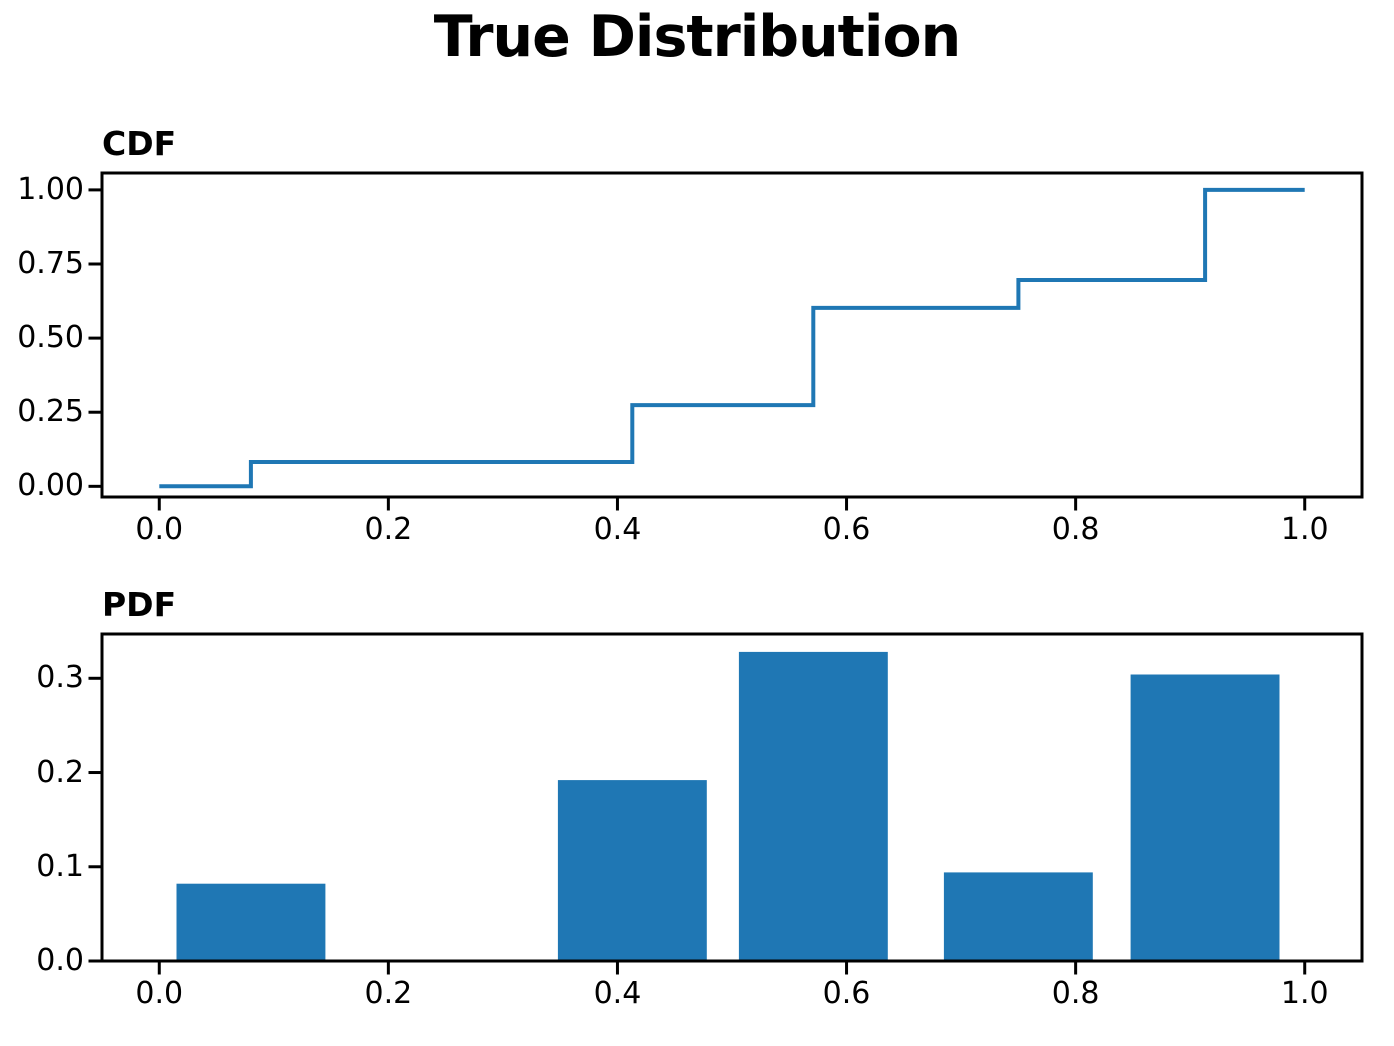  Describe the element at coordinates (50, 189) in the screenshot. I see `y-tick-label: 1.00` at that location.